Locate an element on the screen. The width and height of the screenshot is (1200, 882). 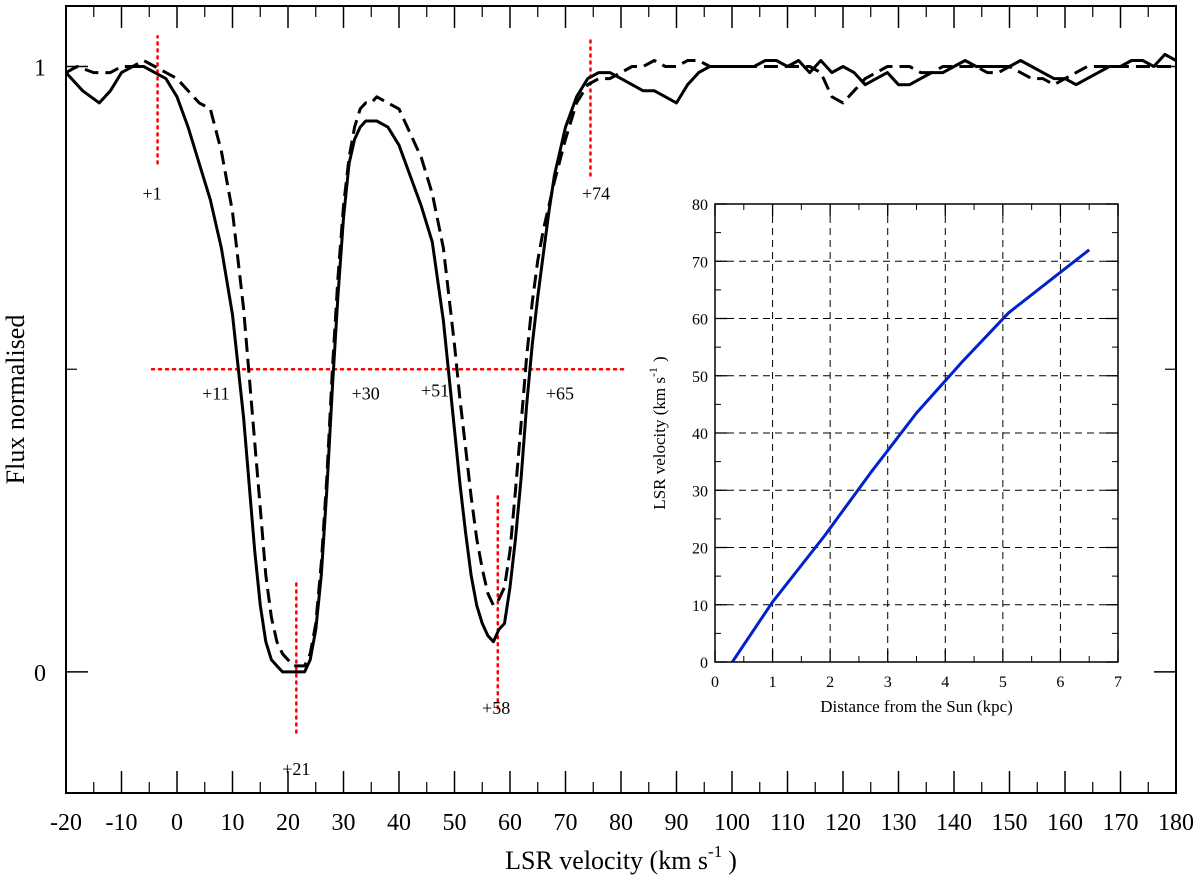
inset-y-tick-label: 80 is located at coordinates (700, 205).